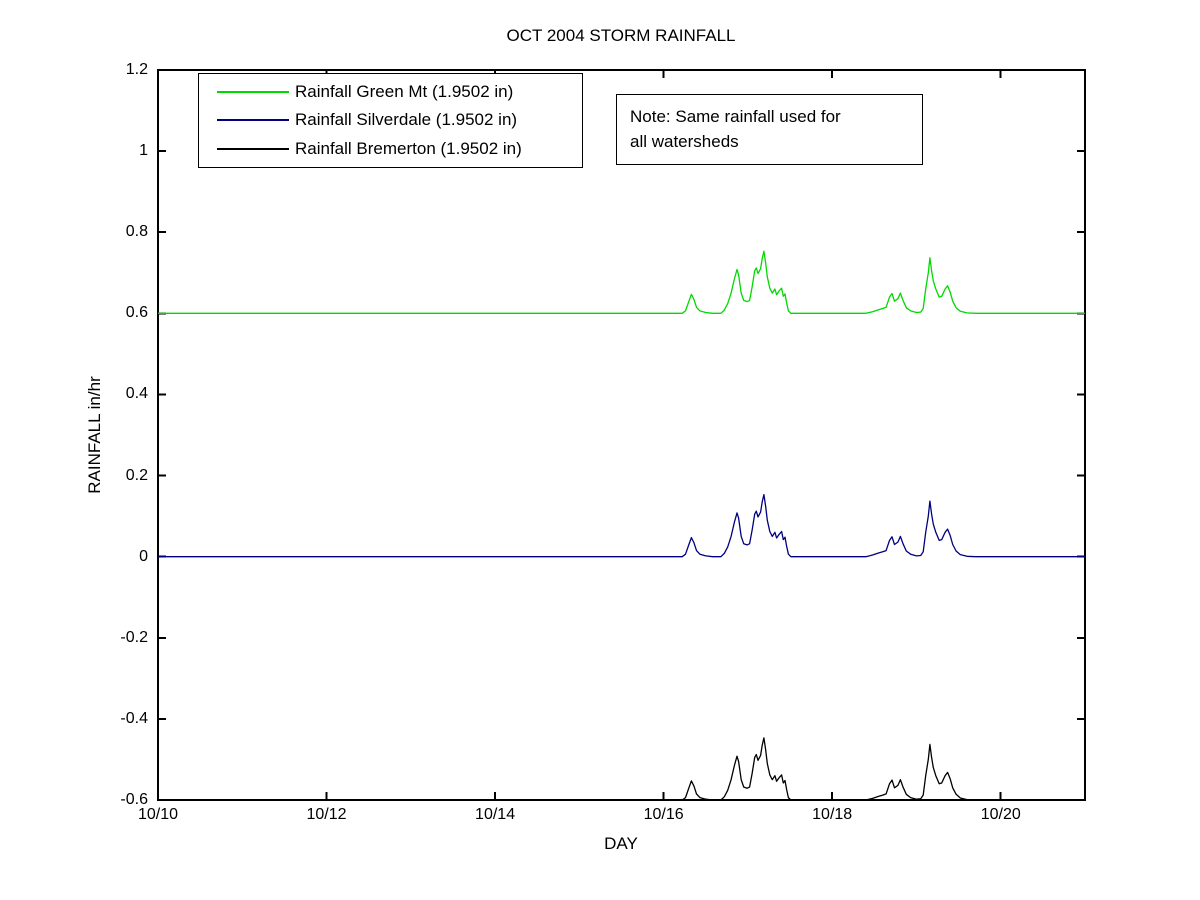 Image resolution: width=1200 pixels, height=900 pixels. I want to click on y-tick-label: 0, so click(143, 556).